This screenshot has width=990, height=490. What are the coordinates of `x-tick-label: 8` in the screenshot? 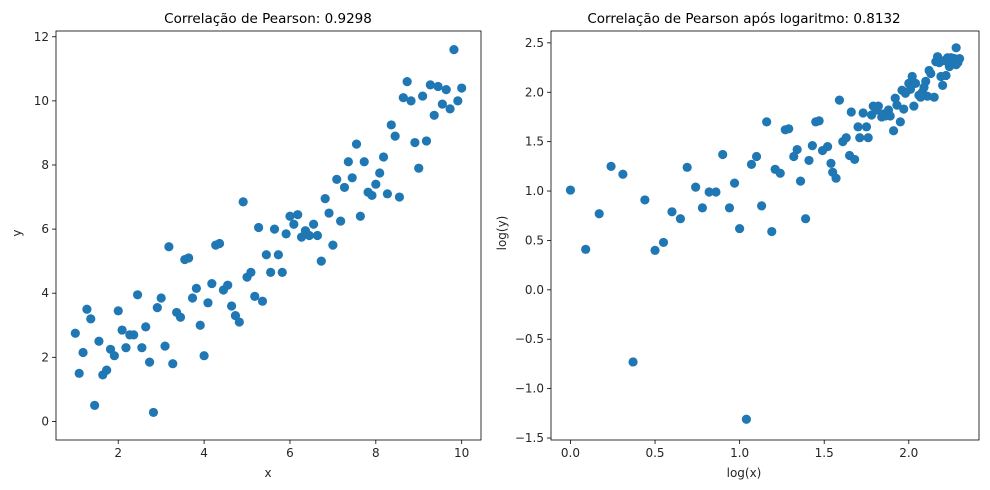 It's located at (376, 453).